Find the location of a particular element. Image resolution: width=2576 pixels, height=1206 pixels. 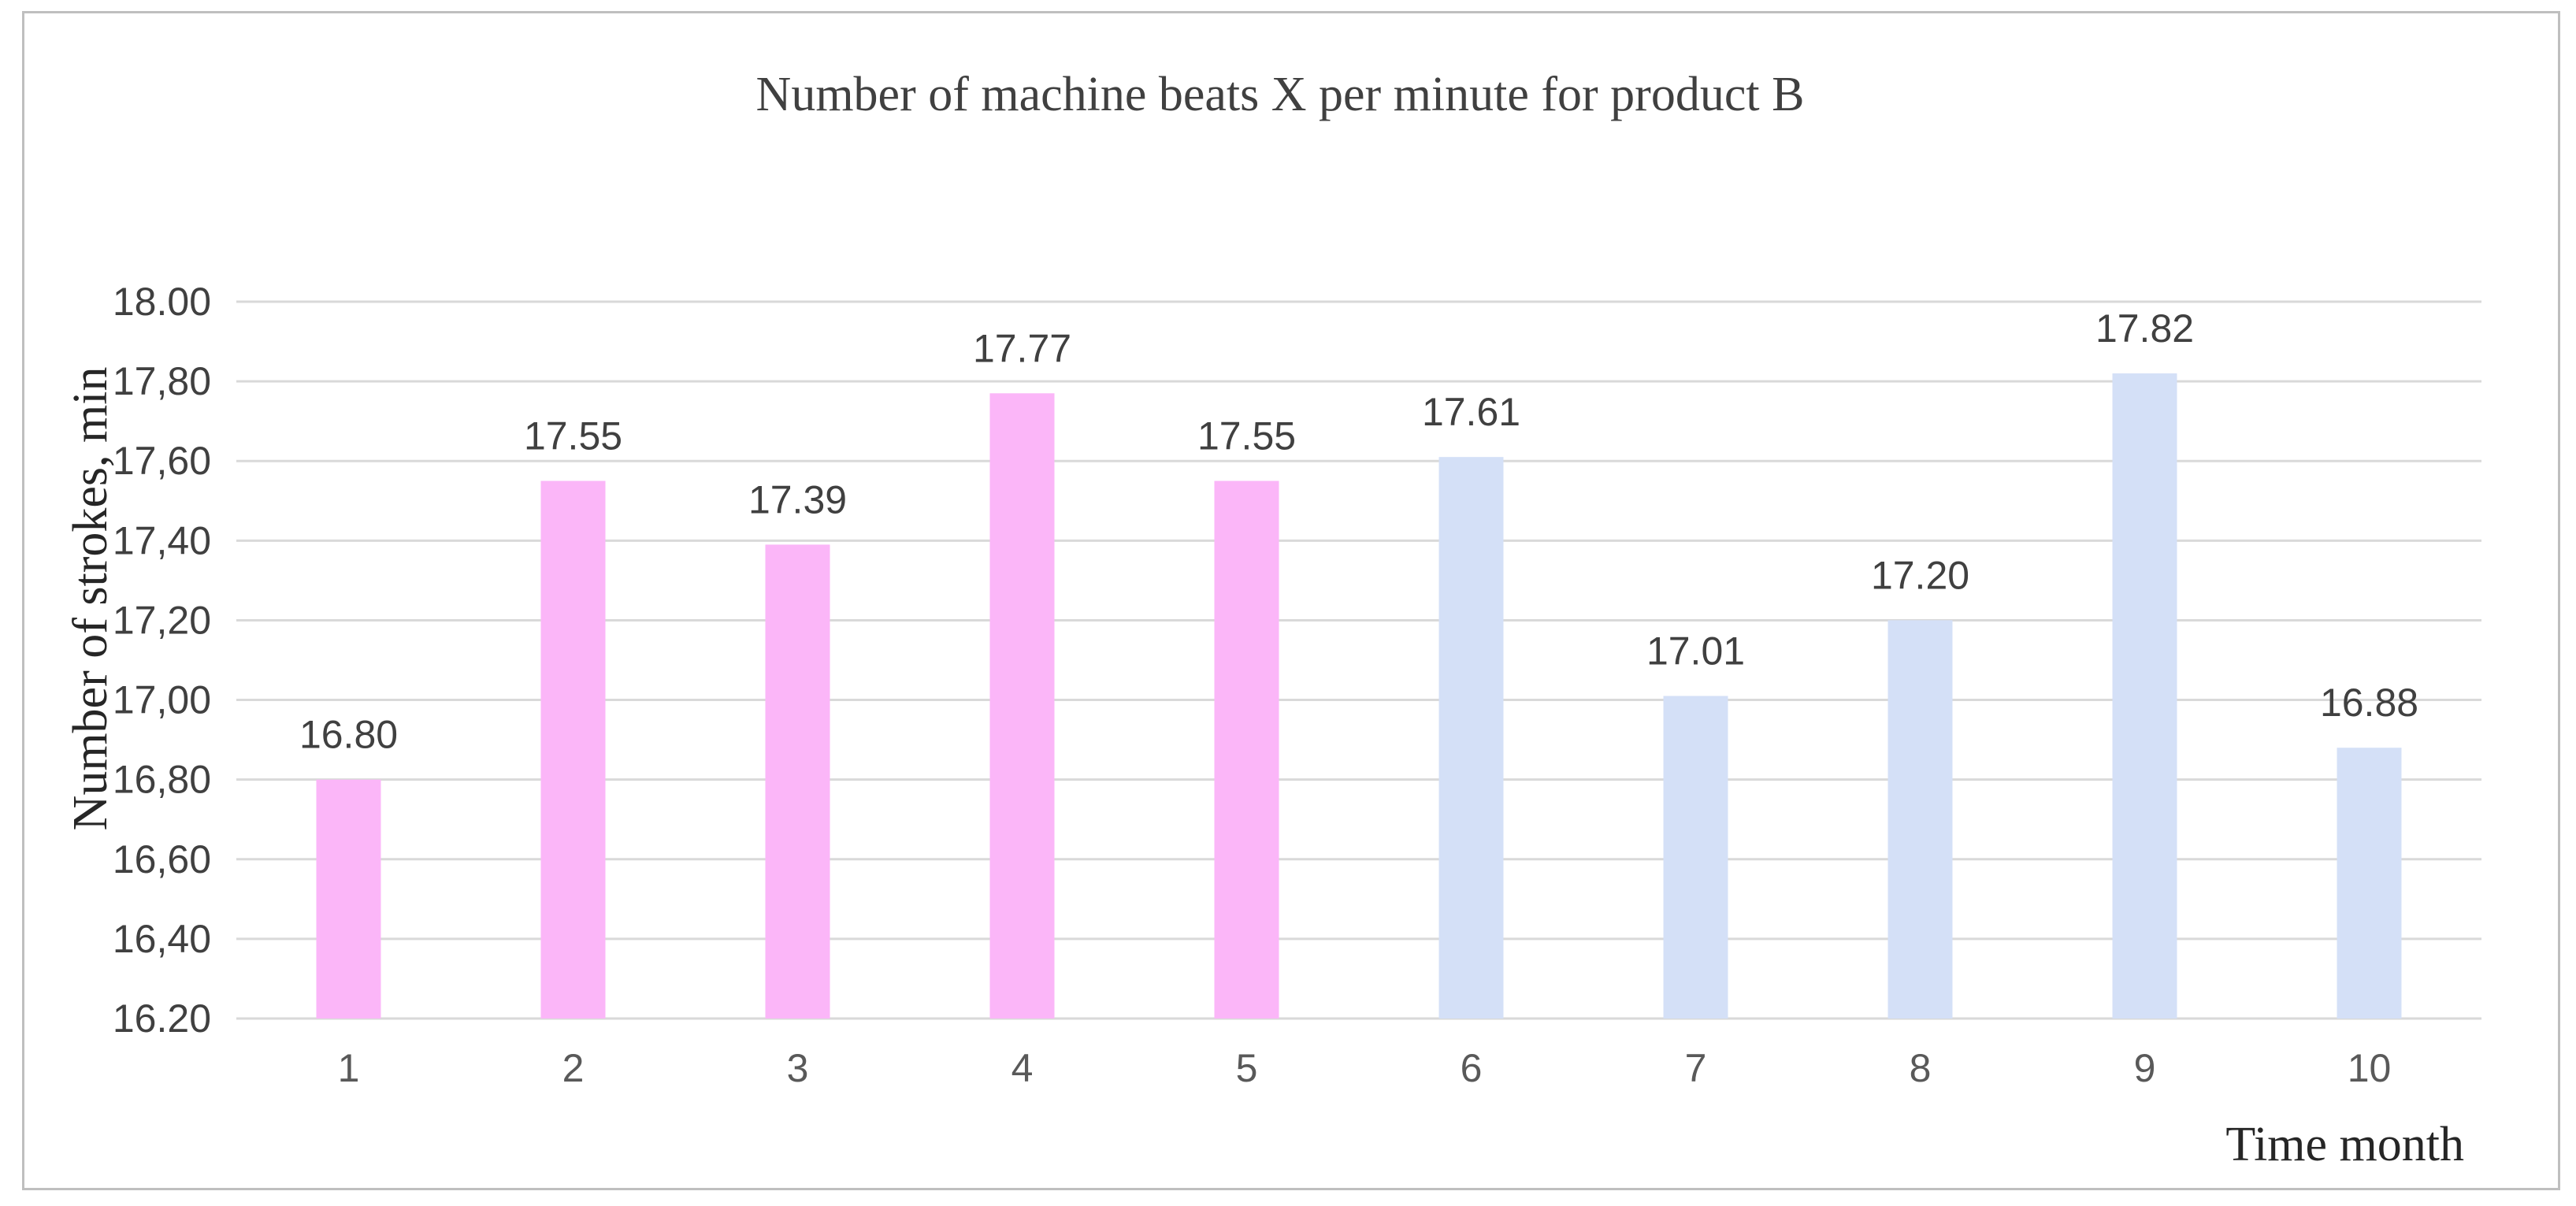

y-tick-label: 18.00 is located at coordinates (162, 302).